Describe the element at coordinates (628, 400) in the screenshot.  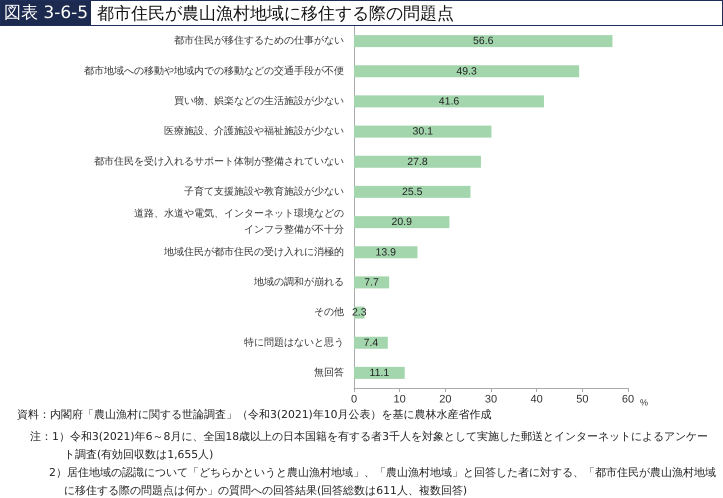
I see `x-tick-label: 60` at that location.